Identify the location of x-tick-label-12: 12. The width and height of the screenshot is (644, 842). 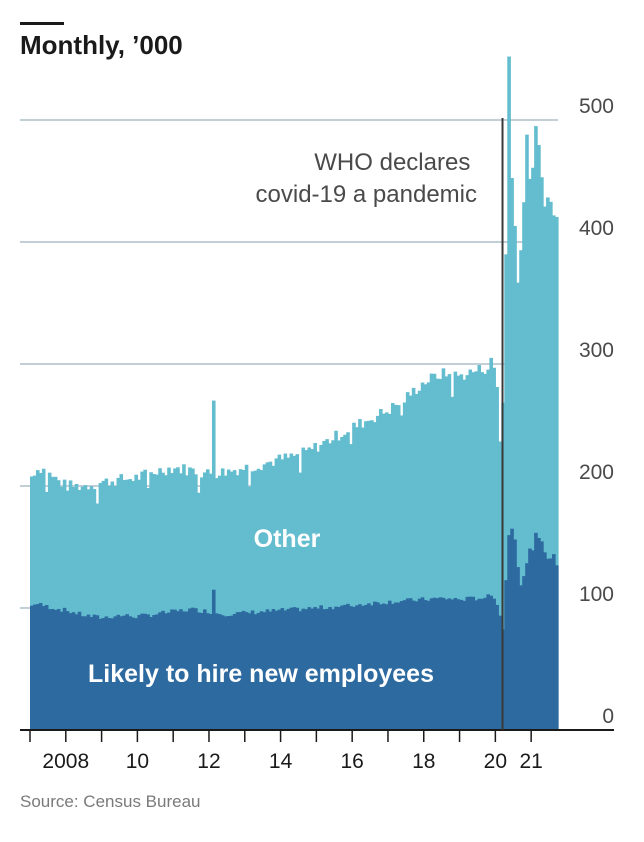
(208, 761).